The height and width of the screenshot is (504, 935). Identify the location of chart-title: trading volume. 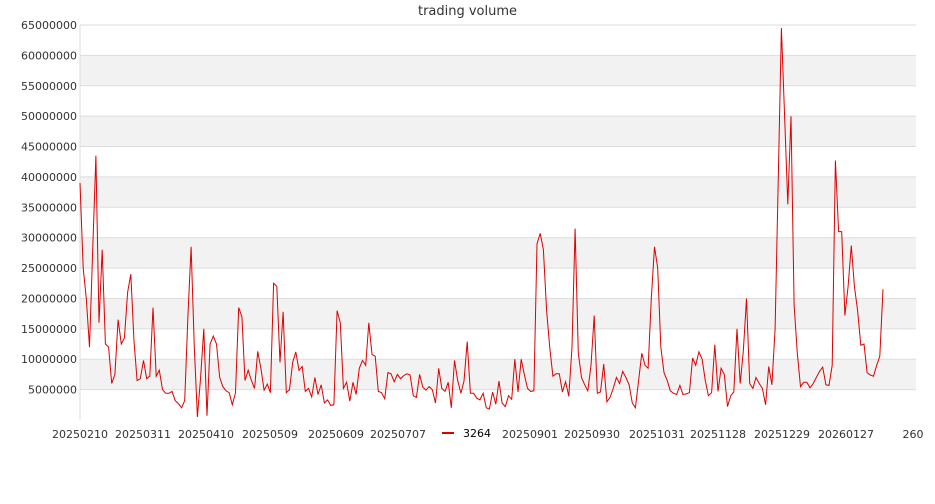
(467, 11).